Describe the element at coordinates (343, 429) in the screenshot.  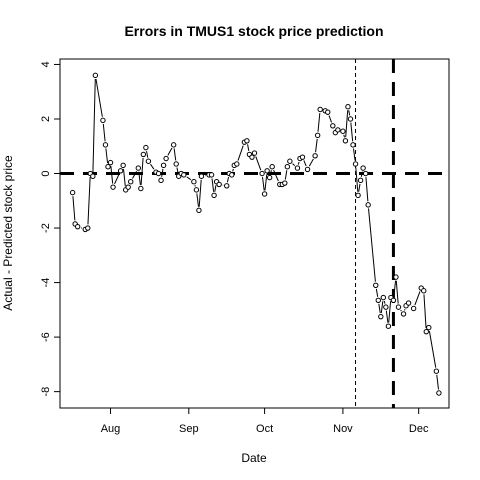
I see `x-tick-label: Nov` at that location.